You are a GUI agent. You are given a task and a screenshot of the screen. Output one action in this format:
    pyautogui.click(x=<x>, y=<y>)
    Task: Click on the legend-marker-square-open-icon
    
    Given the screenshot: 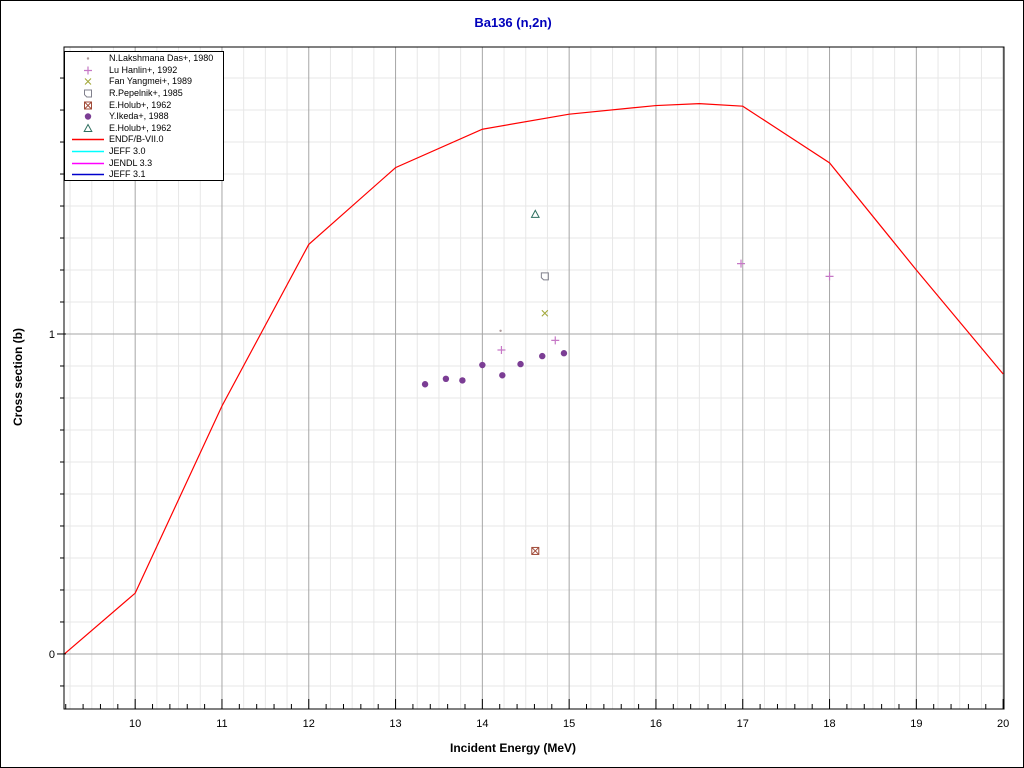 What is the action you would take?
    pyautogui.click(x=88, y=93)
    